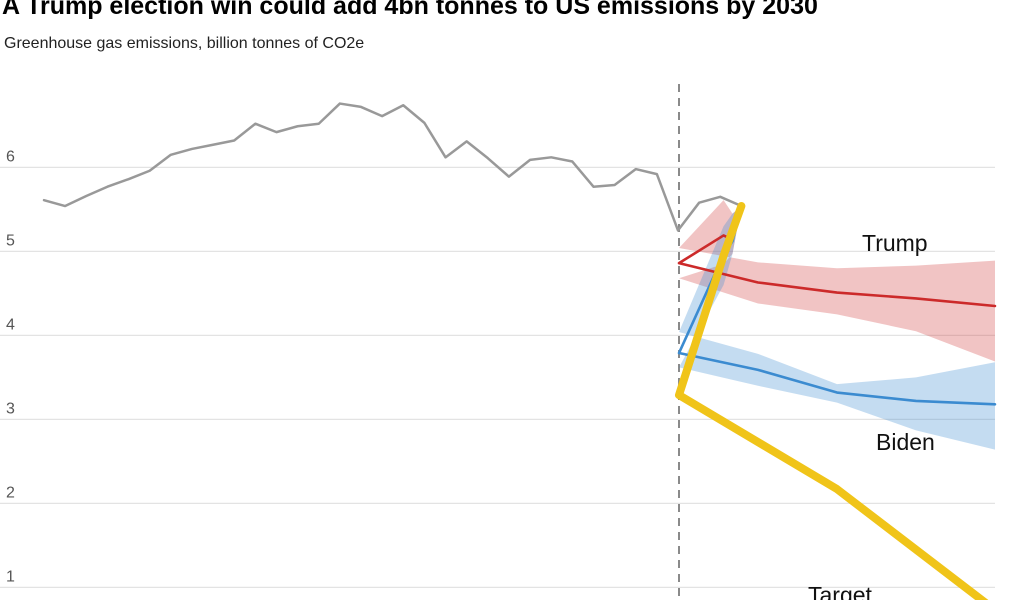 Image resolution: width=1024 pixels, height=600 pixels. Describe the element at coordinates (10, 240) in the screenshot. I see `y-tick-5: 5` at that location.